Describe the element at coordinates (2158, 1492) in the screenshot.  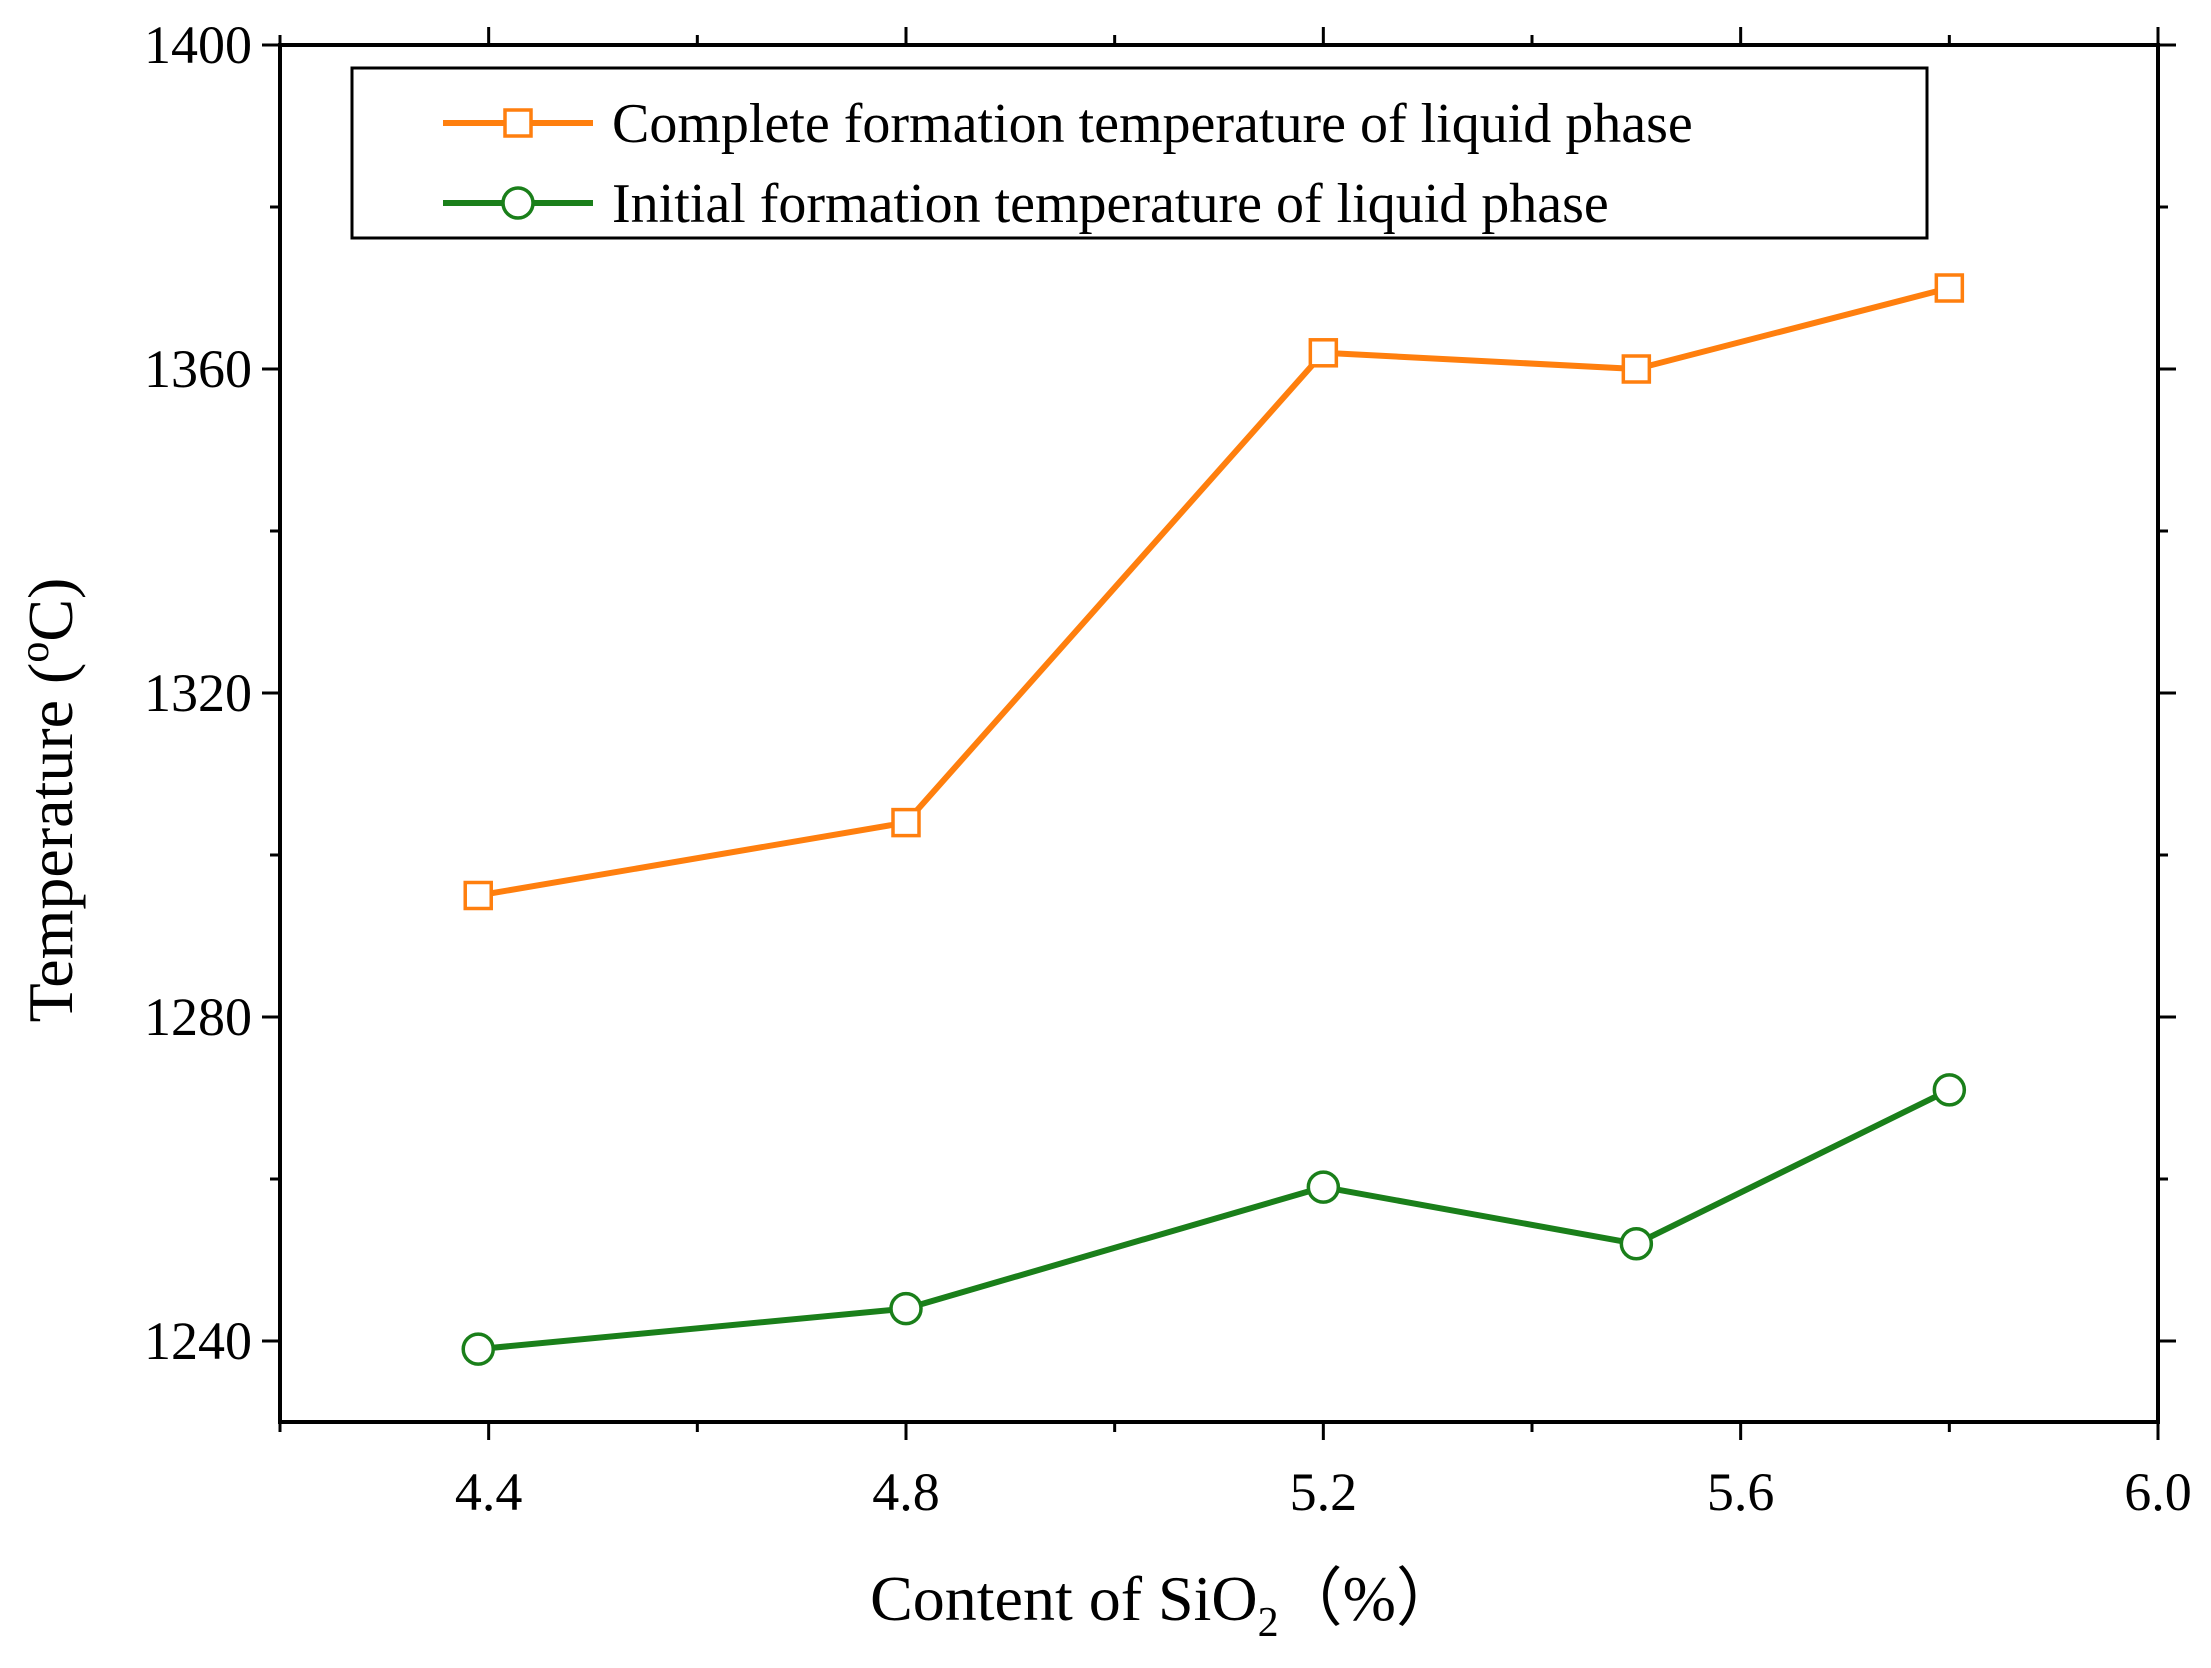
I see `x-tick-label: 6.0` at that location.